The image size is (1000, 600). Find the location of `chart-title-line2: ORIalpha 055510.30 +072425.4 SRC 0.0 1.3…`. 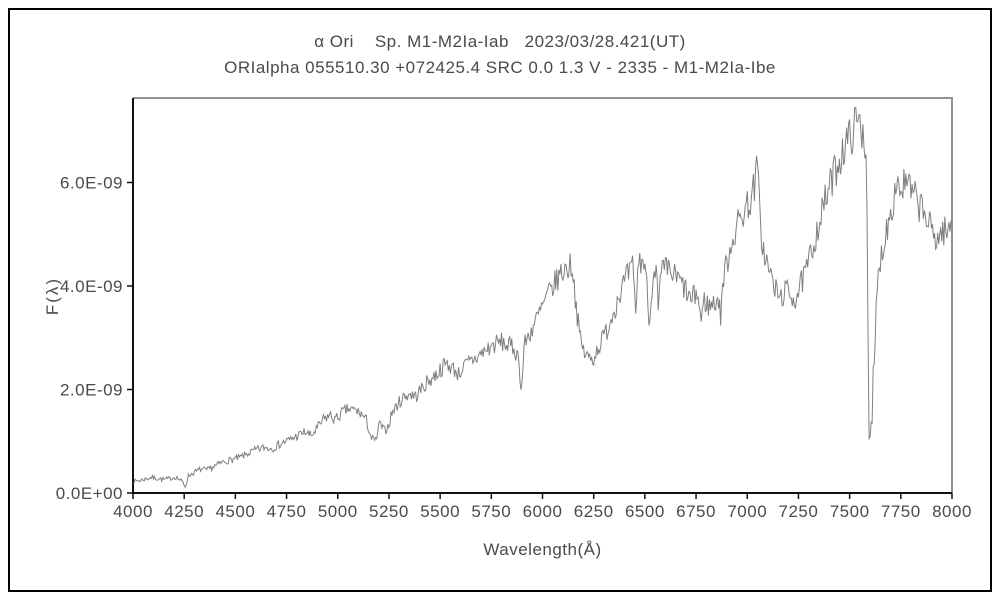

chart-title-line2: ORIalpha 055510.30 +072425.4 SRC 0.0 1.3… is located at coordinates (500, 67).